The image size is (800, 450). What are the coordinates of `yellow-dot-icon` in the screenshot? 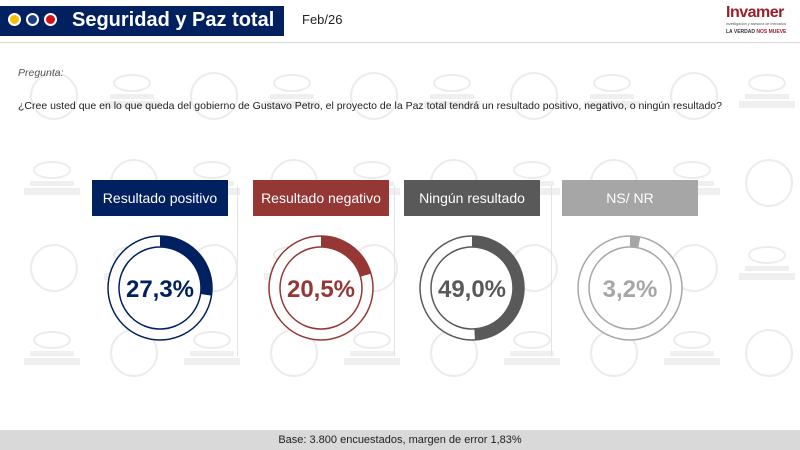 It's located at (14, 19).